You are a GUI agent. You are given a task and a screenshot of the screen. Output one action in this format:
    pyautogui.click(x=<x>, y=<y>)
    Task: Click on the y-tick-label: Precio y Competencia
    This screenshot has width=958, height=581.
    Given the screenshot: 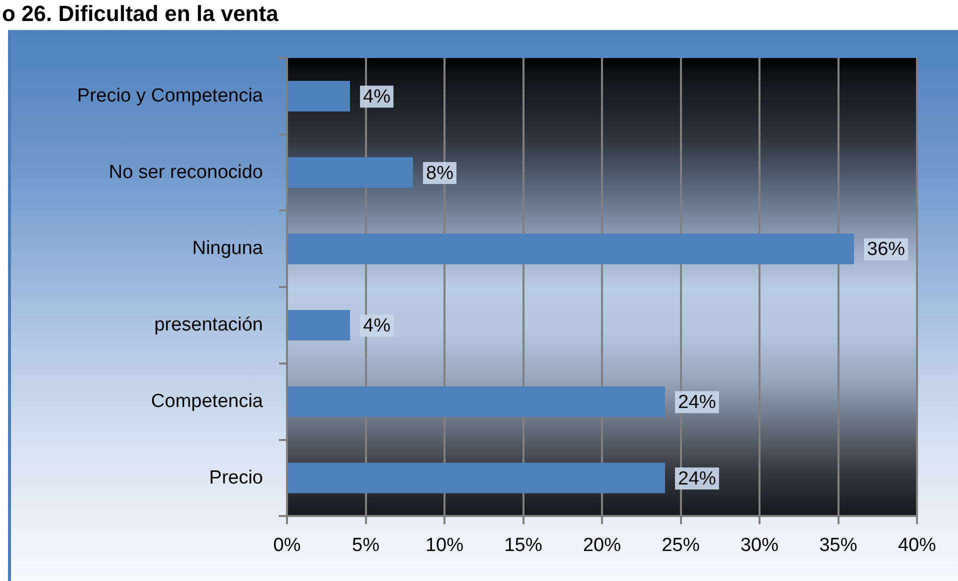 What is the action you would take?
    pyautogui.click(x=170, y=95)
    